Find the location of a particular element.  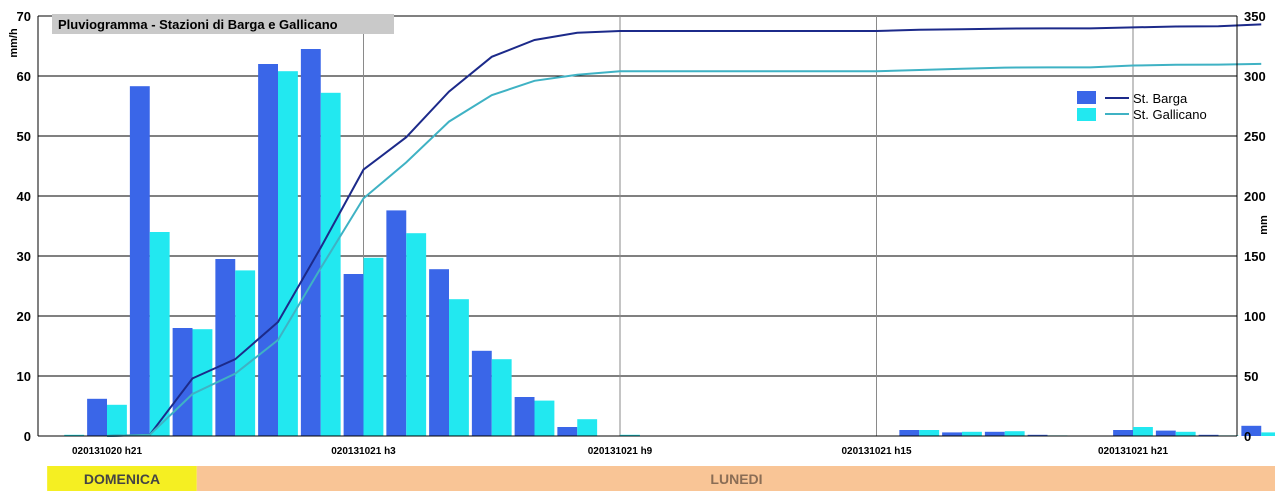

y2-tick-label: 300 is located at coordinates (1255, 76).